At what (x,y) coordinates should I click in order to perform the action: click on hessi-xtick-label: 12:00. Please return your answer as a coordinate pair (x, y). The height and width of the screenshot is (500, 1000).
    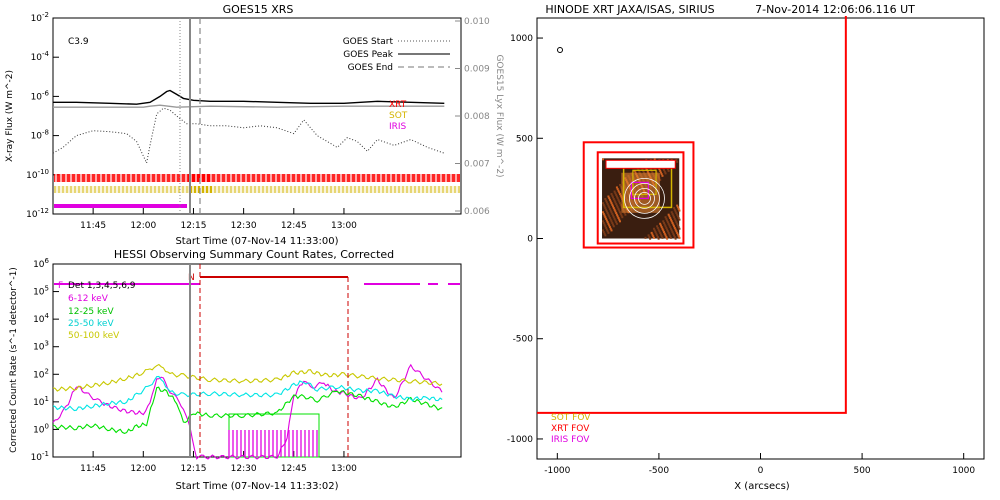
    Looking at the image, I should click on (143, 469).